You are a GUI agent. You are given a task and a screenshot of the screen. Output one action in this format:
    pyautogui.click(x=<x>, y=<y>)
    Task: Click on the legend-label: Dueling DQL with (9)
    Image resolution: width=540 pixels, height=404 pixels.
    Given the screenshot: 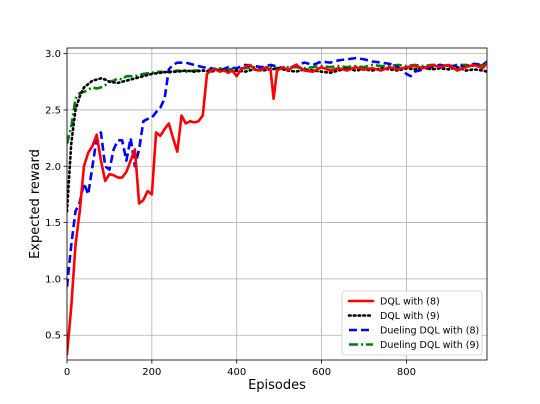 What is the action you would take?
    pyautogui.click(x=429, y=345)
    